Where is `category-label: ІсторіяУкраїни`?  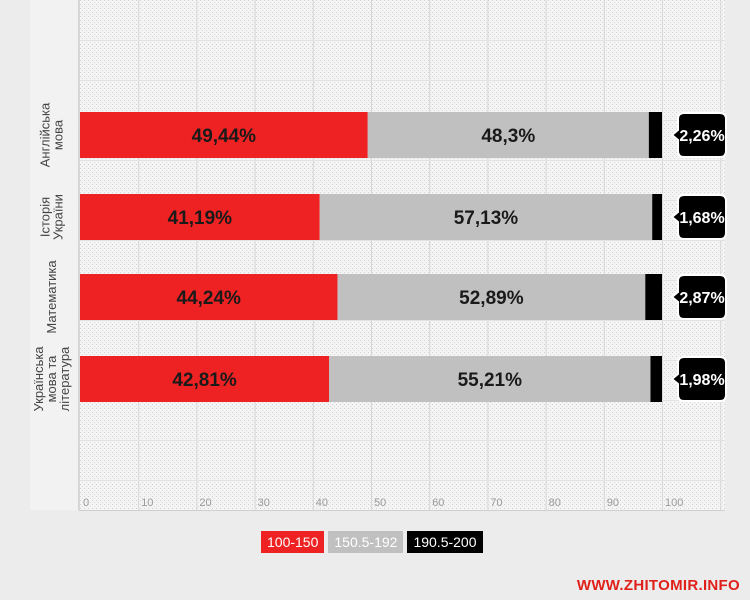
category-label: ІсторіяУкраїни is located at coordinates (52, 217).